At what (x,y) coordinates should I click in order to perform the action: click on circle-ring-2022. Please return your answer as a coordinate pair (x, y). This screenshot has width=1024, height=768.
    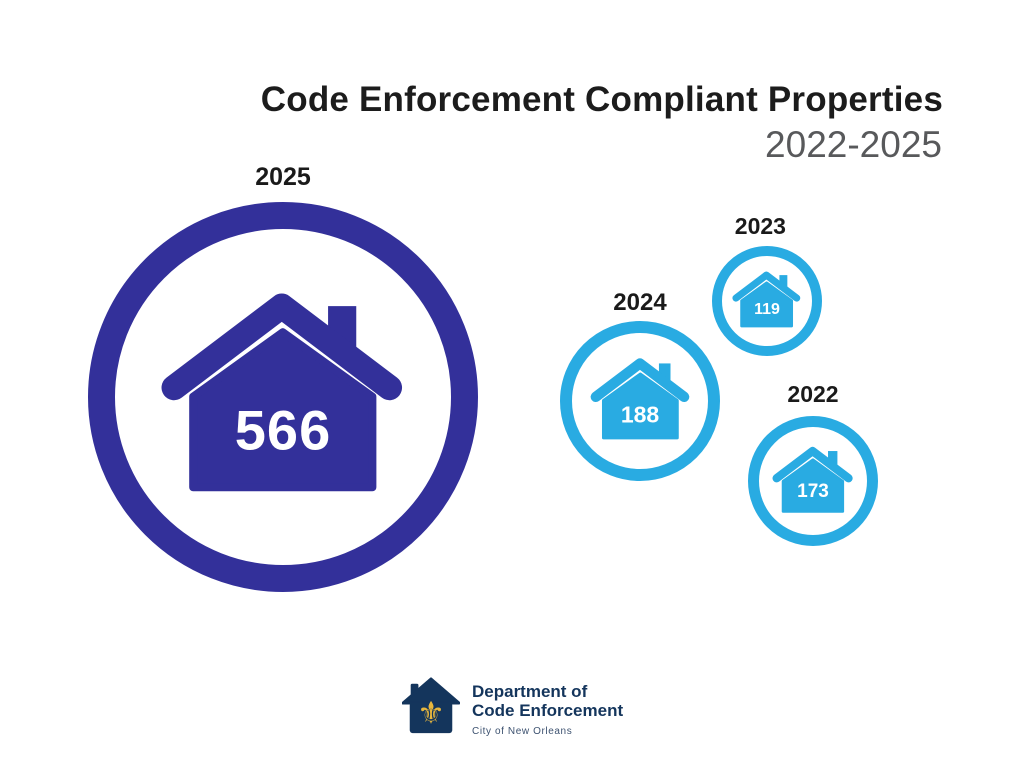
    Looking at the image, I should click on (813, 481).